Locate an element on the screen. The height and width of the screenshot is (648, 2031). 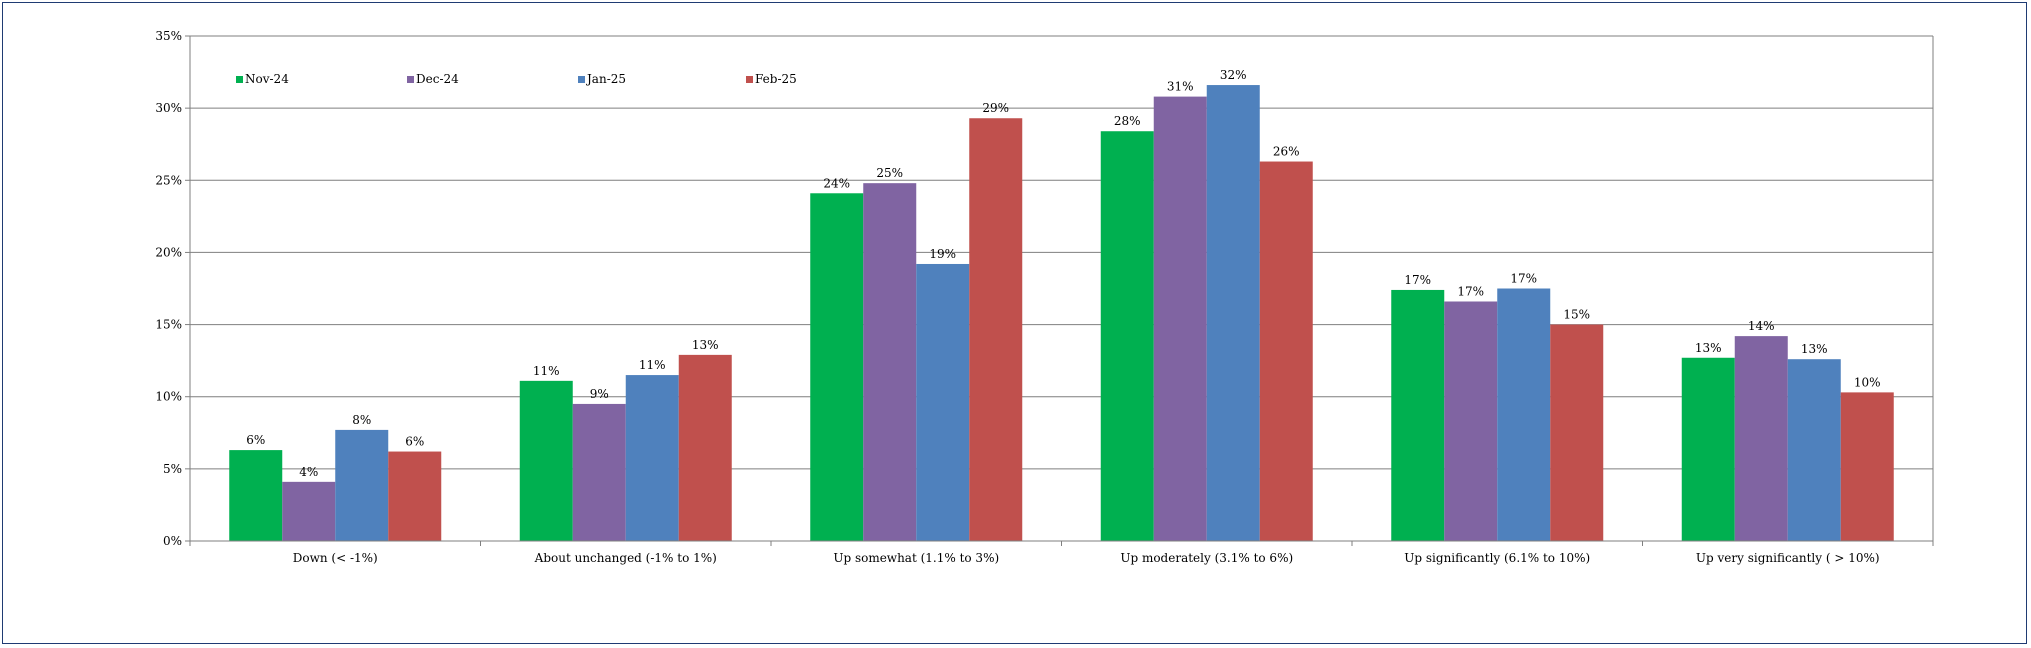
legend-item: Dec-24 is located at coordinates (433, 79).